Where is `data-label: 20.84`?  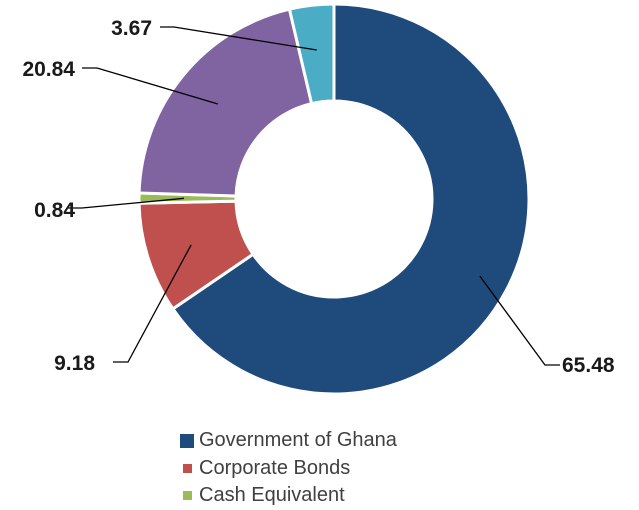
data-label: 20.84 is located at coordinates (48, 69).